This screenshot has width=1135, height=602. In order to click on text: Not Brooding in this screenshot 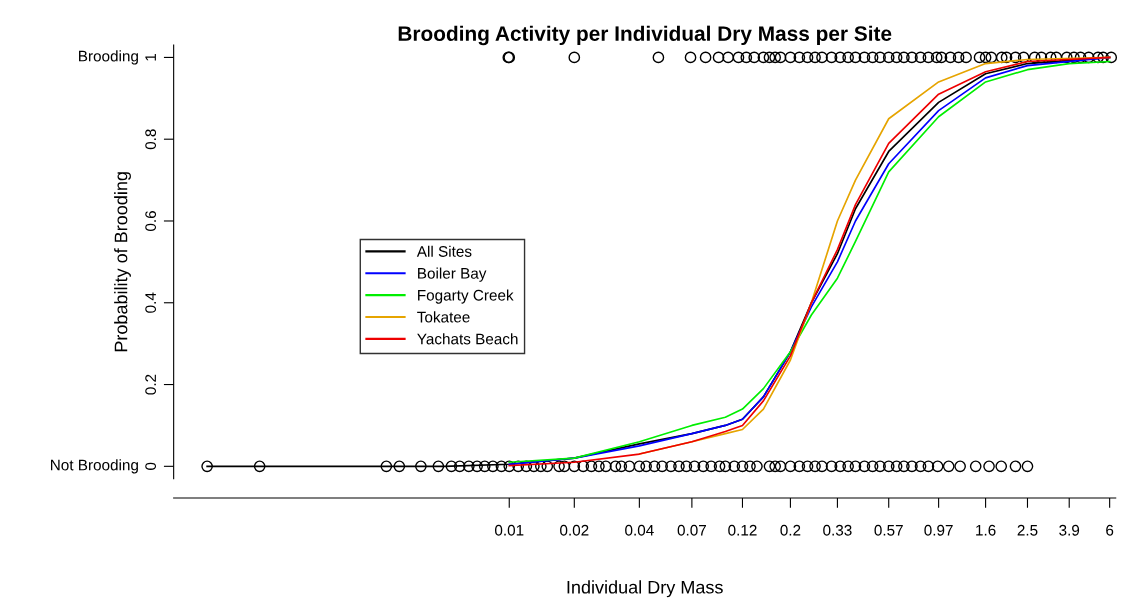, I will do `click(94, 466)`.